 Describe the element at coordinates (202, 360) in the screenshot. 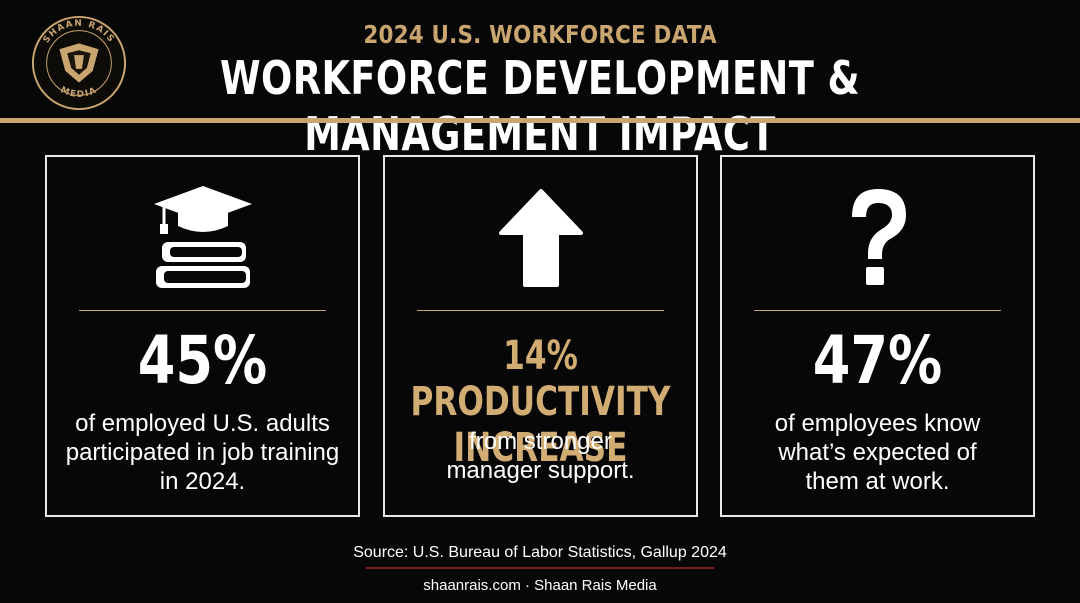

I see `stat-value: 45%` at that location.